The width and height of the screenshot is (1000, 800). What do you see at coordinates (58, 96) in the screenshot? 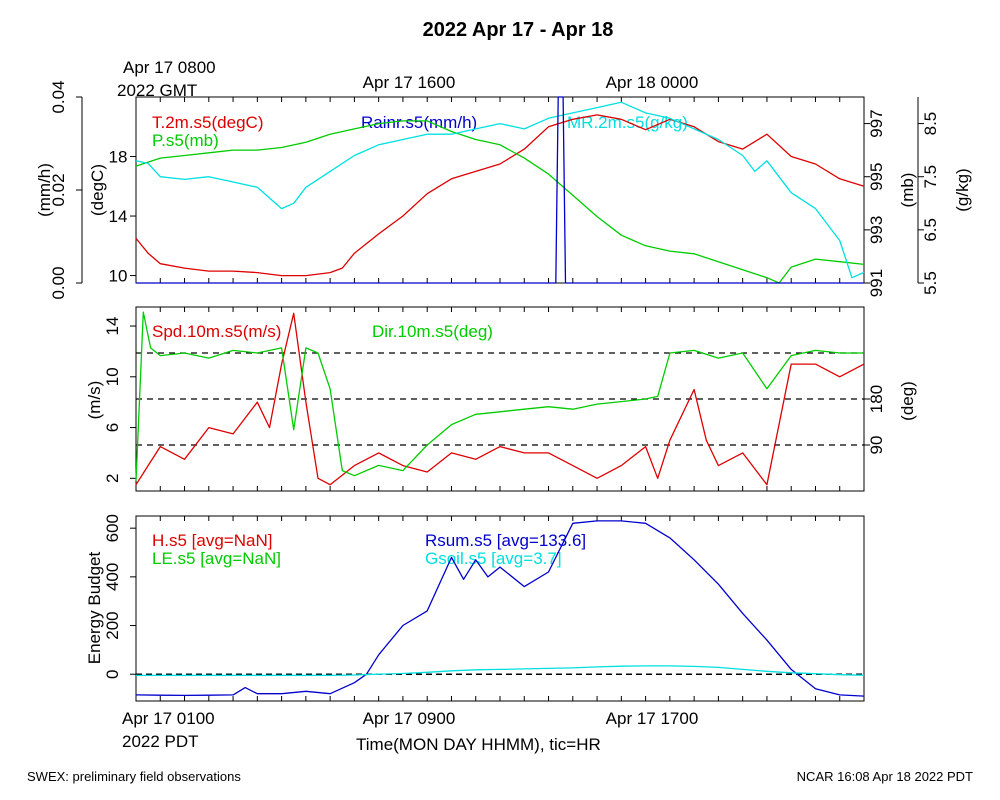
I see `rain-tick-label: 0.04` at bounding box center [58, 96].